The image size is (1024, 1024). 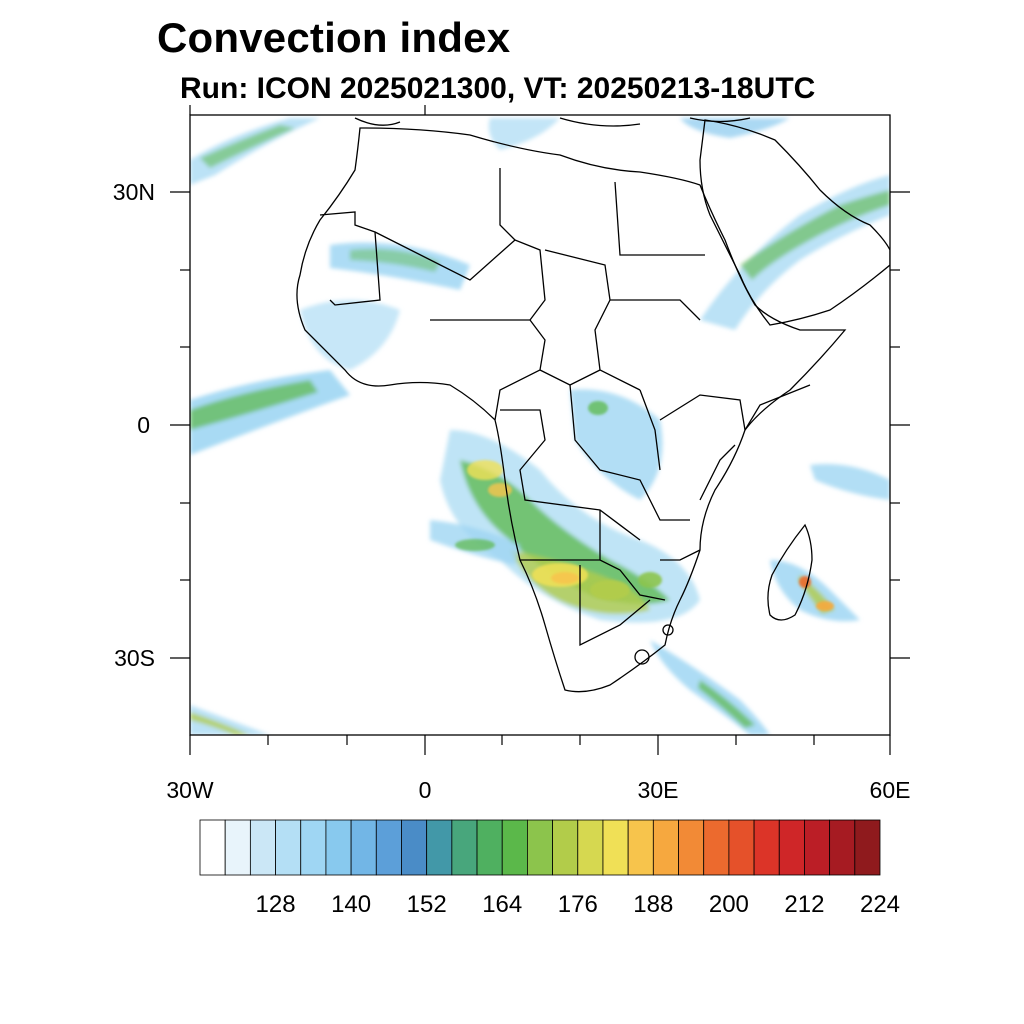 I want to click on colorbar-tick-label: 176, so click(x=578, y=904).